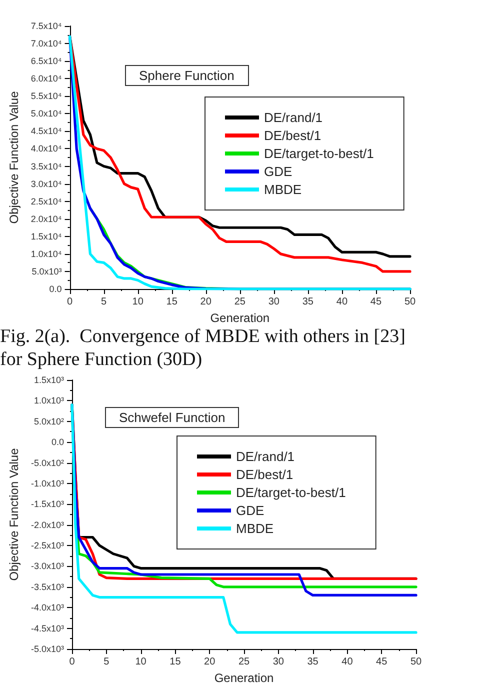 Image resolution: width=489 pixels, height=696 pixels. I want to click on y-tick-label: 2.0x10⁴, so click(46, 219).